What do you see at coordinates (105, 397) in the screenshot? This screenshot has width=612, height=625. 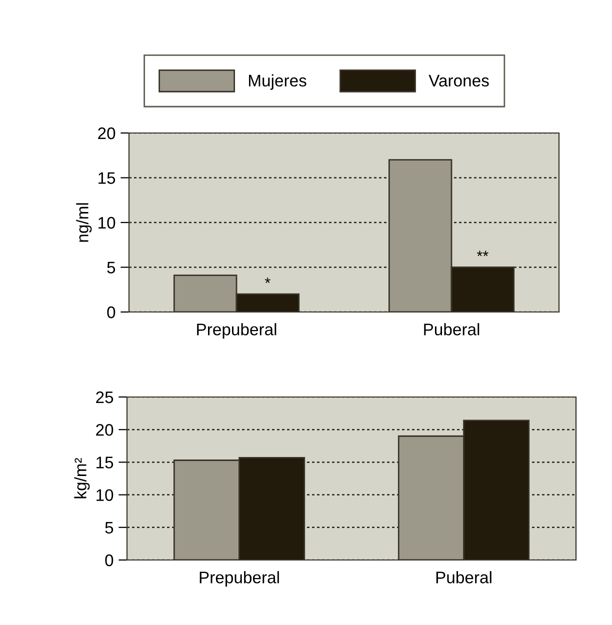 I see `y-tick-label: 25` at bounding box center [105, 397].